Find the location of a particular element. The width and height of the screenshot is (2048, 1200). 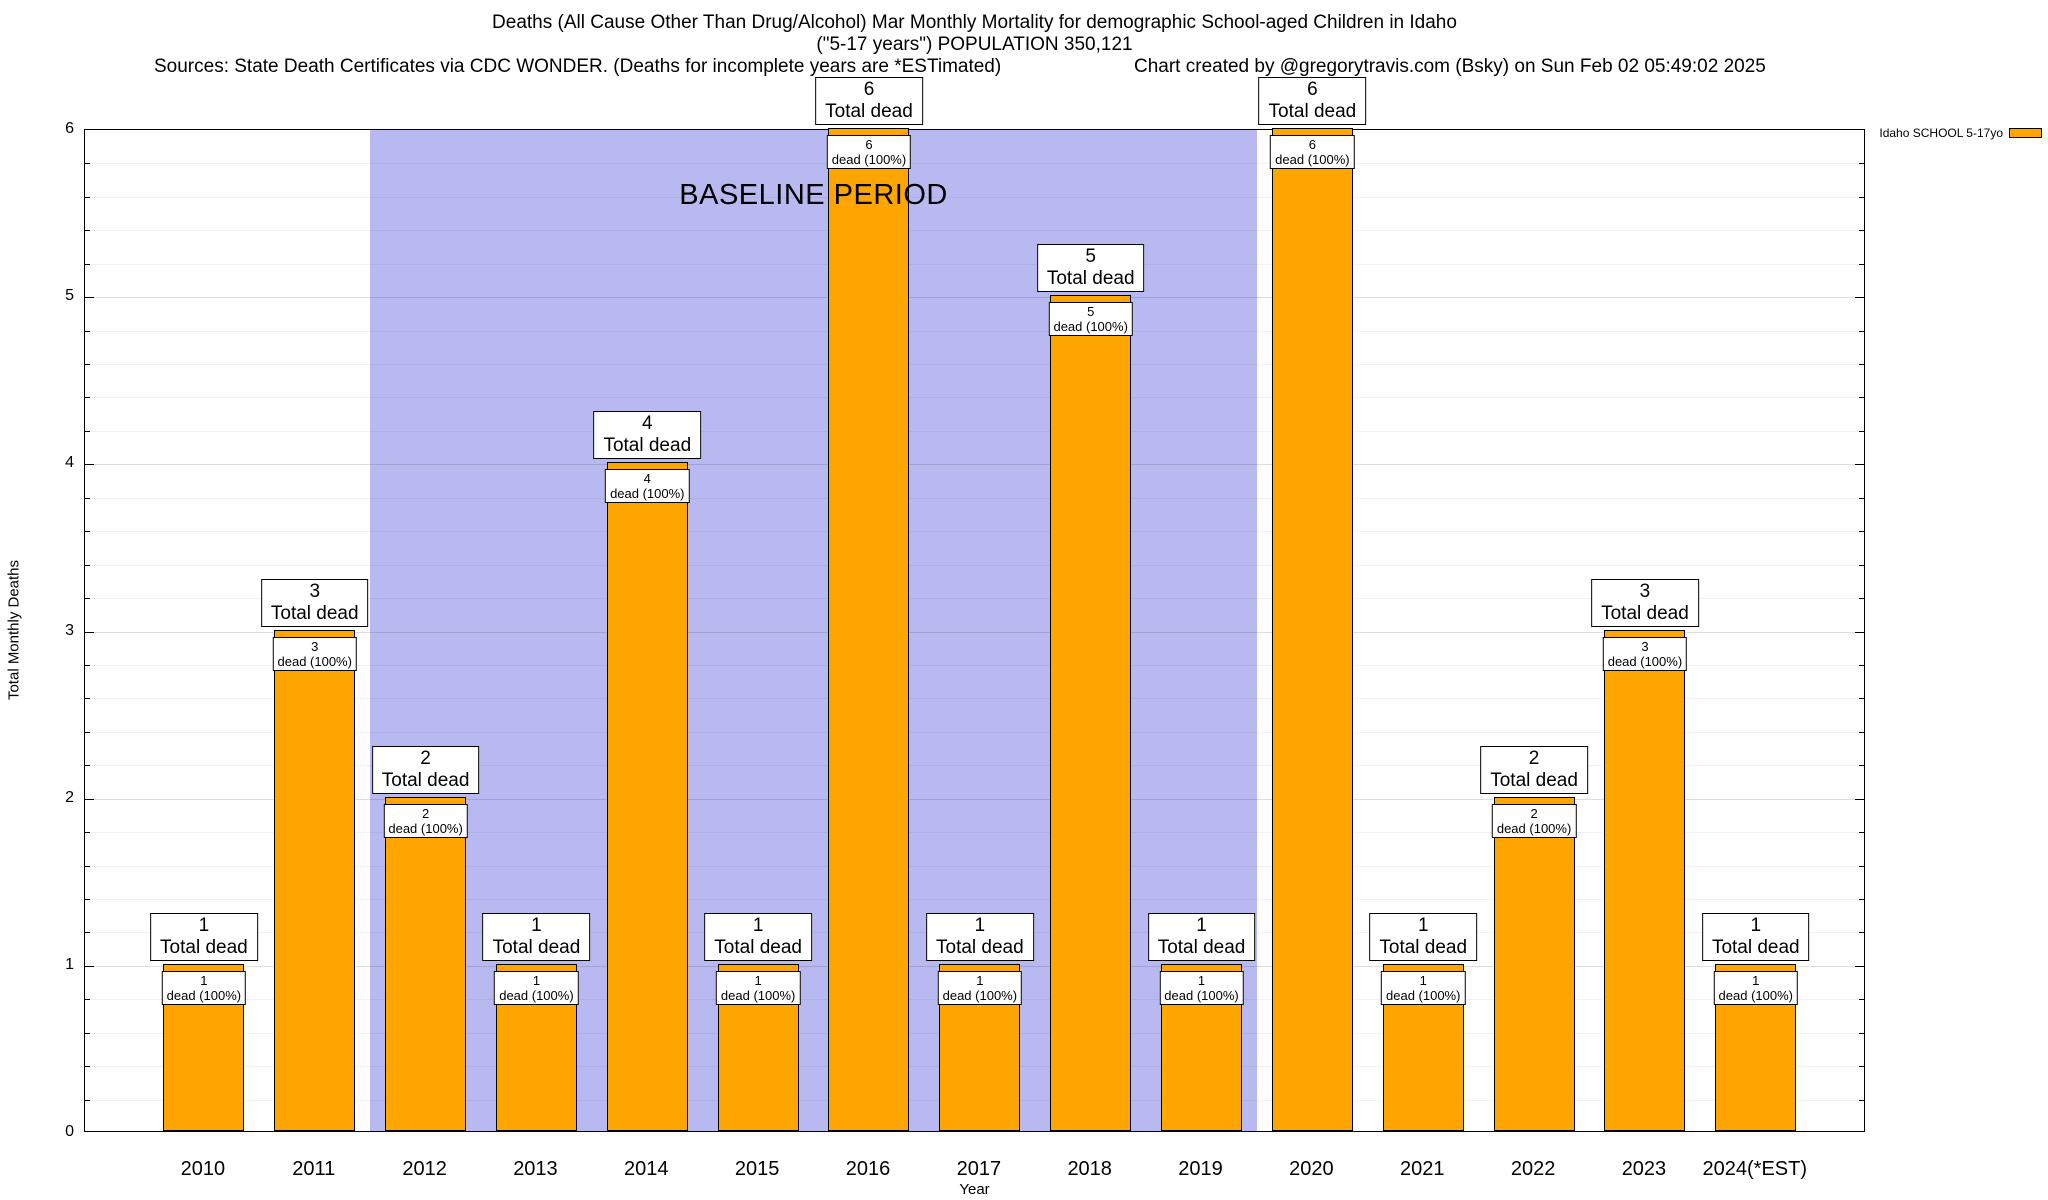

total-dead-value: 2 is located at coordinates (1534, 758).